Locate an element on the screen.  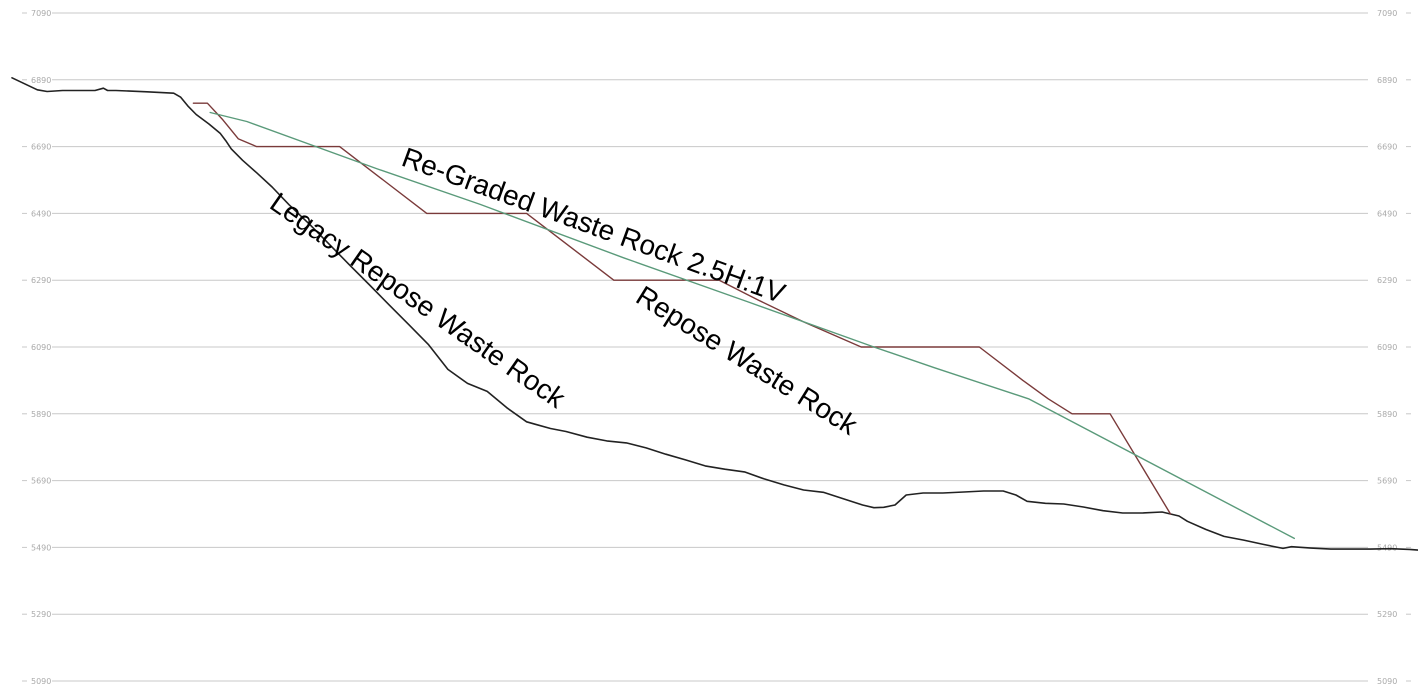
y-tick-label-left: 5290 is located at coordinates (41, 614).